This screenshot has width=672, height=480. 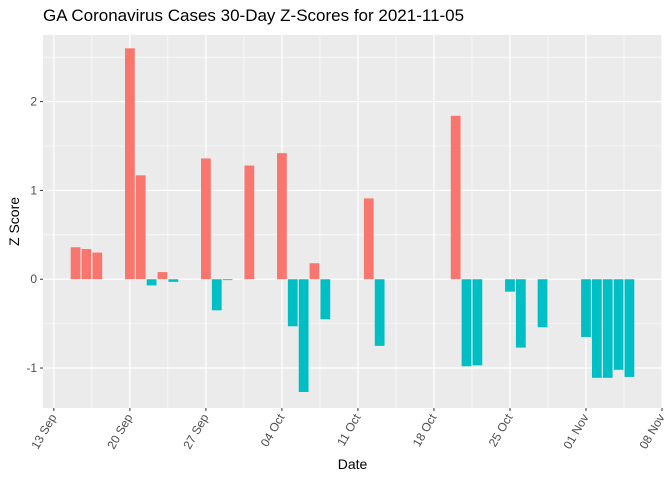 What do you see at coordinates (31, 368) in the screenshot?
I see `y-tick-label: -1` at bounding box center [31, 368].